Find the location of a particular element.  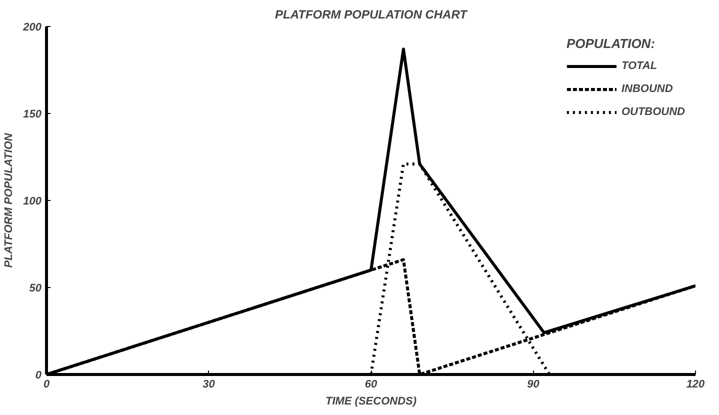

legend-label: INBOUND is located at coordinates (647, 89).